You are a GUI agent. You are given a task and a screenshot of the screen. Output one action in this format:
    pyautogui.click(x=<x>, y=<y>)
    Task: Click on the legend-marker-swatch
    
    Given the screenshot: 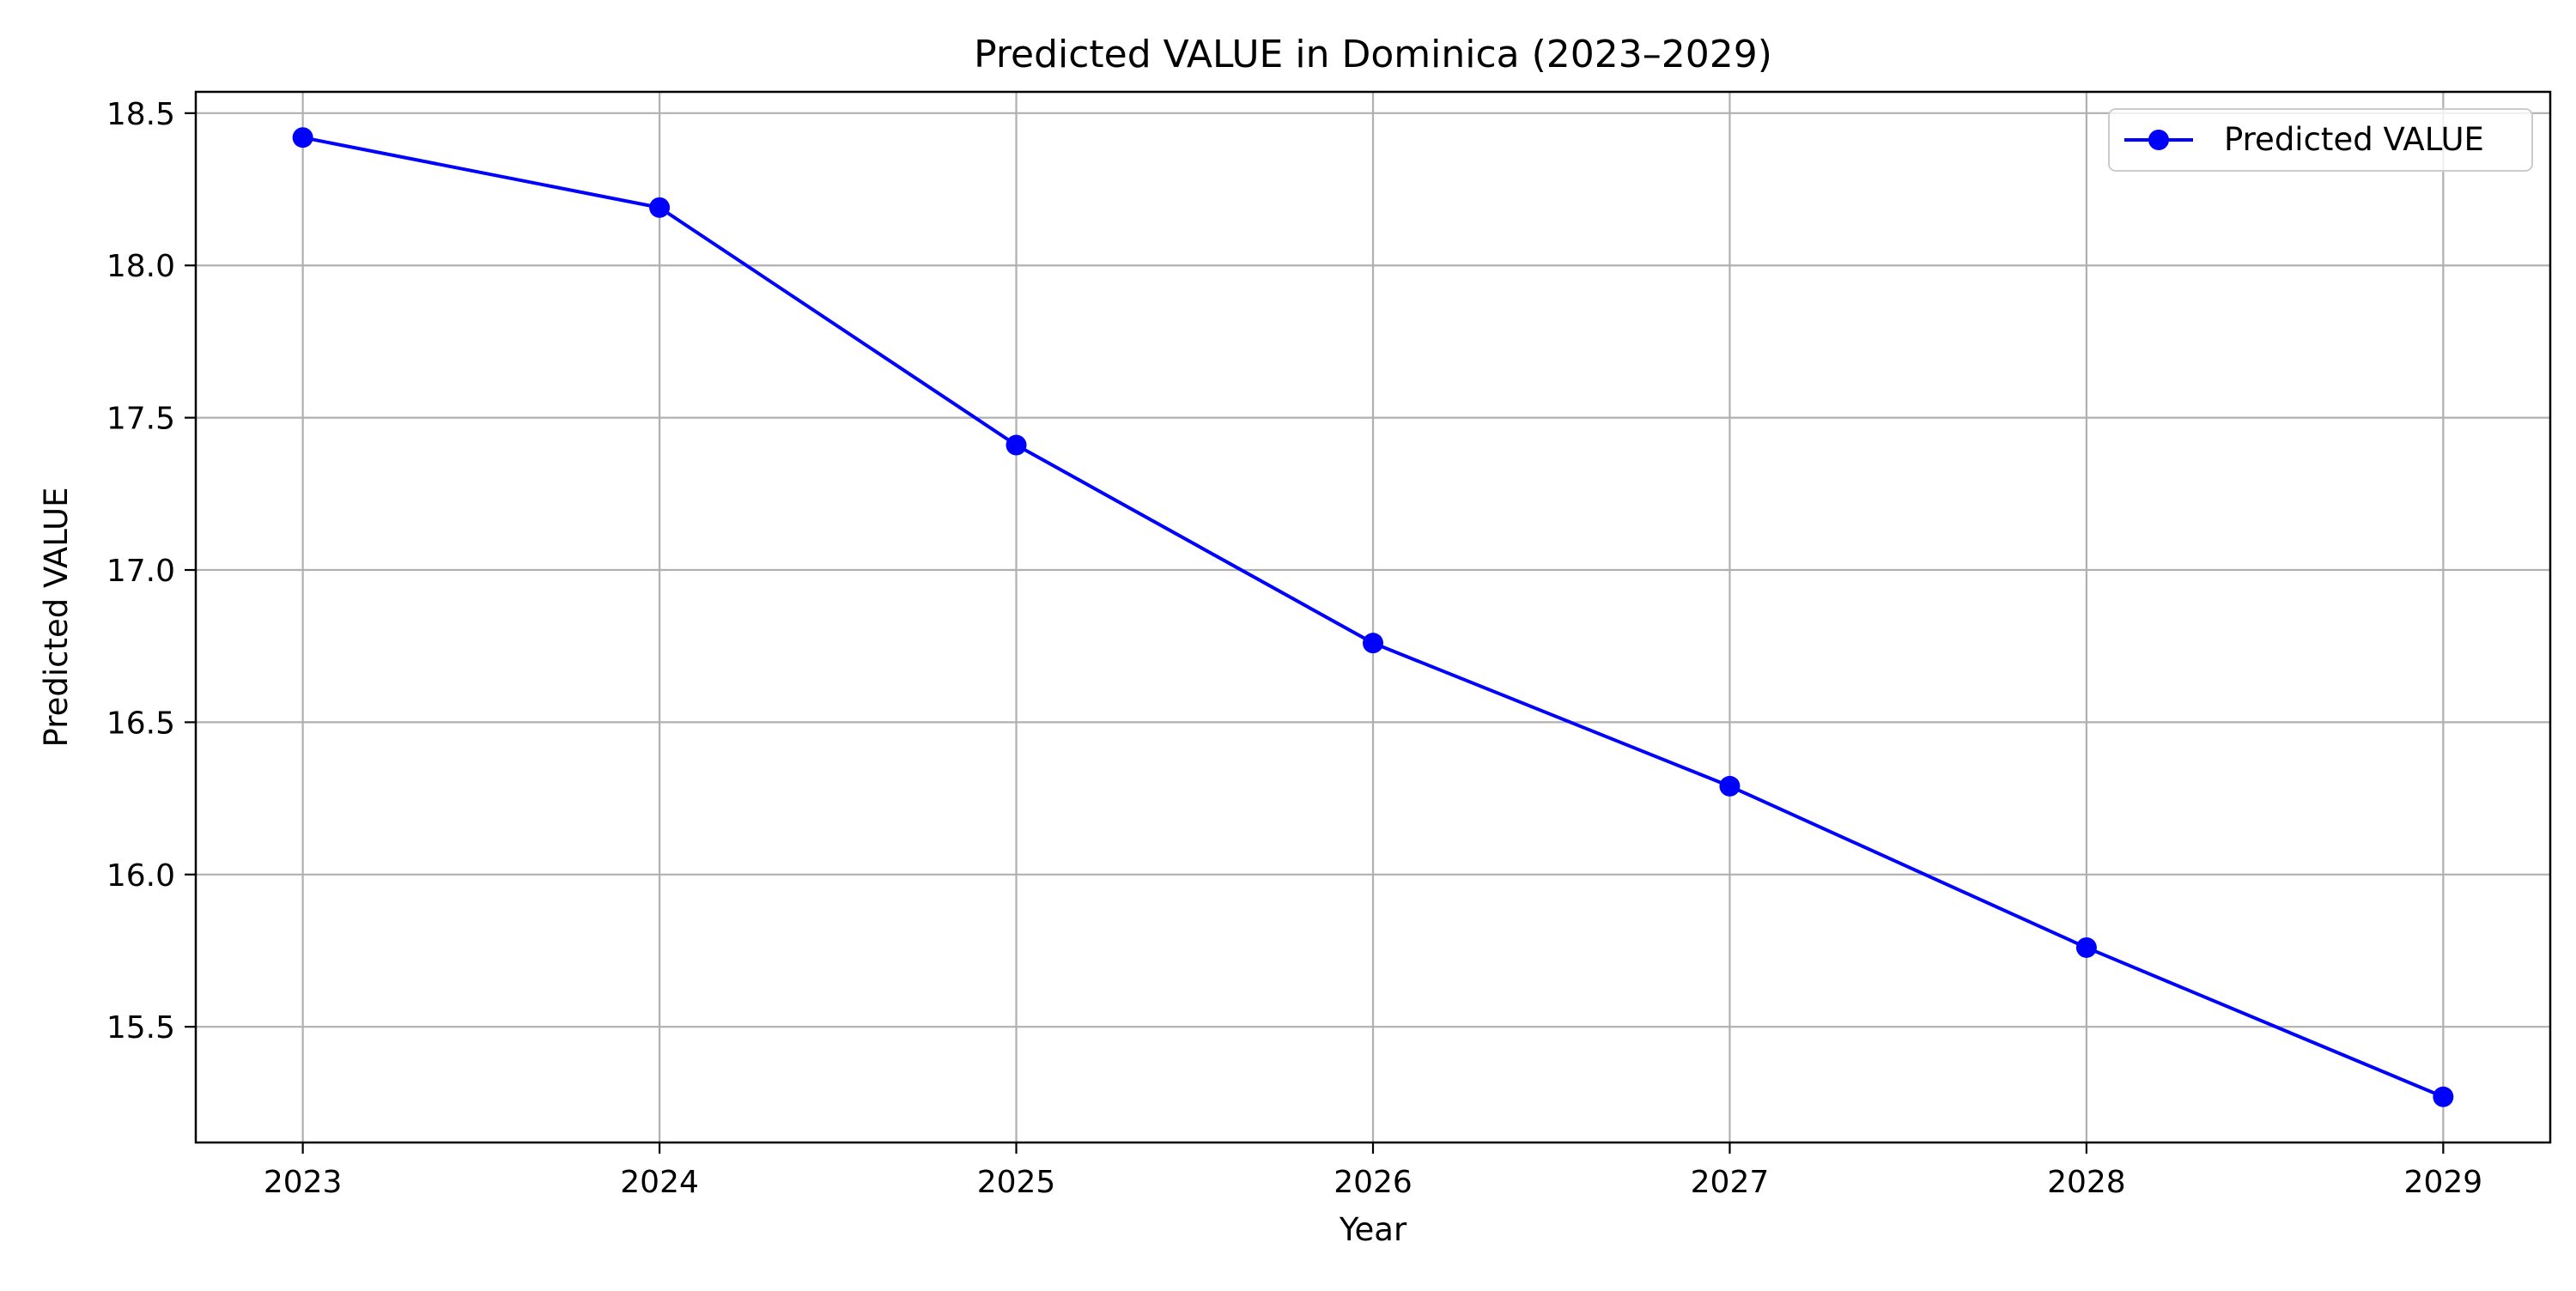 What is the action you would take?
    pyautogui.click(x=2158, y=140)
    